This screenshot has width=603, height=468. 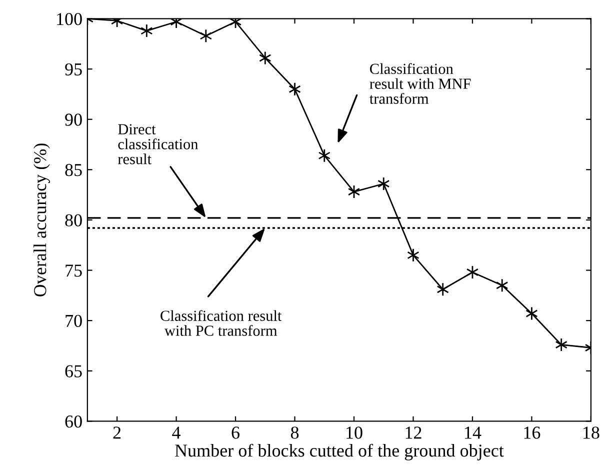 What do you see at coordinates (69, 19) in the screenshot?
I see `y-tick-label: 100` at bounding box center [69, 19].